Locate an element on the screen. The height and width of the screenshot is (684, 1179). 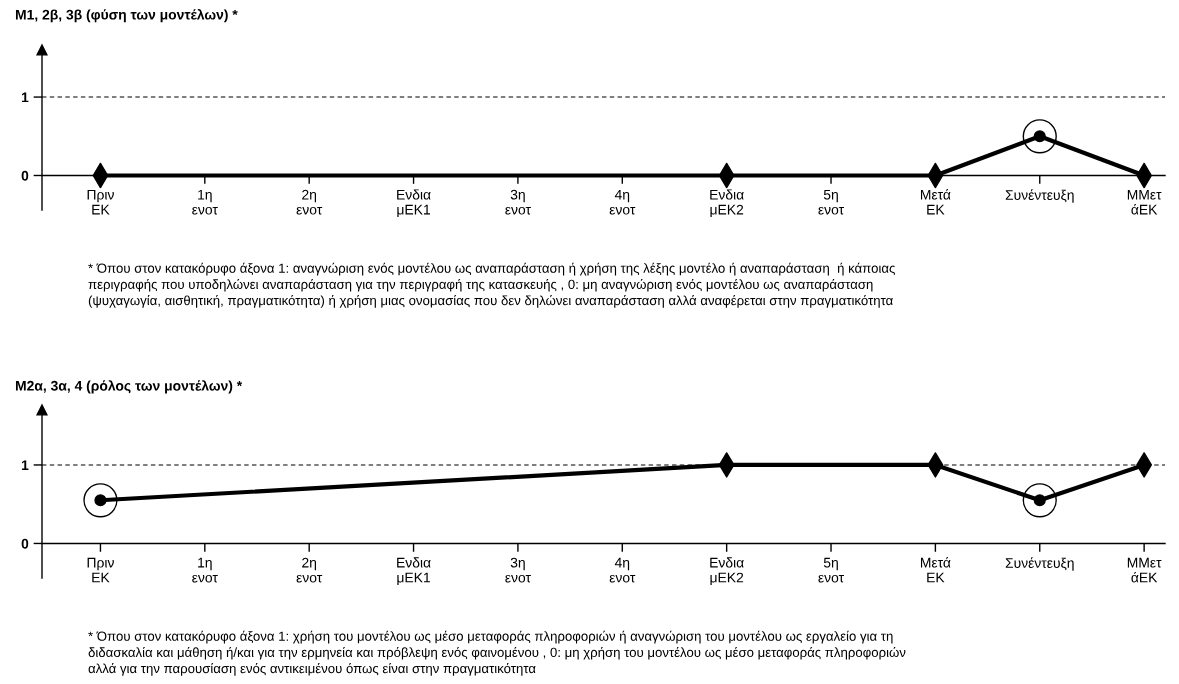
text: * Όπου στον κατακόρυφο άξονα 1: χρήση του μοντέλου ως μέσο μεταφοράς πληροφοριών ή αναγνώριση του μοντέλου ως εργαλείο για τη διδασκαλία και μάθηση ή/και για την ερμηνεία και πρόβλεψη ενός φαινομένου , 0: μη χρήση του μοντέλου ως μέσο μεταφοράς πληροφοριών αλλά για την παρουσίαση ενός αντικειμένου όπως είναι στην πραγματικότητα is located at coordinates (497, 653).